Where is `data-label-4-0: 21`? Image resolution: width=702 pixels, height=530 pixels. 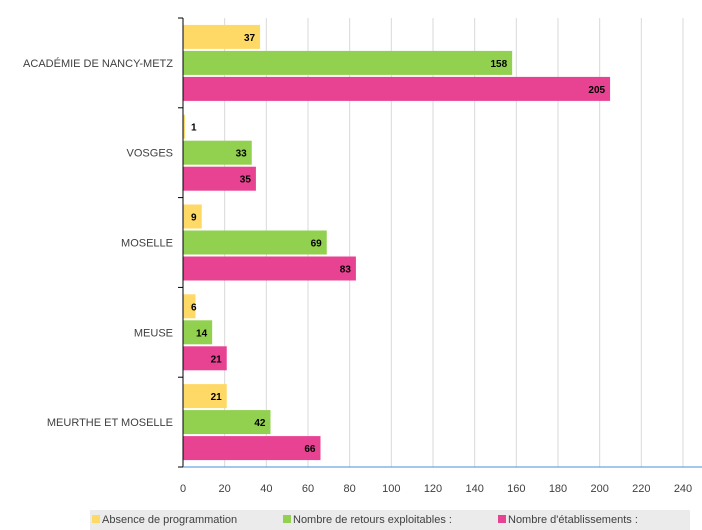 data-label-4-0: 21 is located at coordinates (217, 397).